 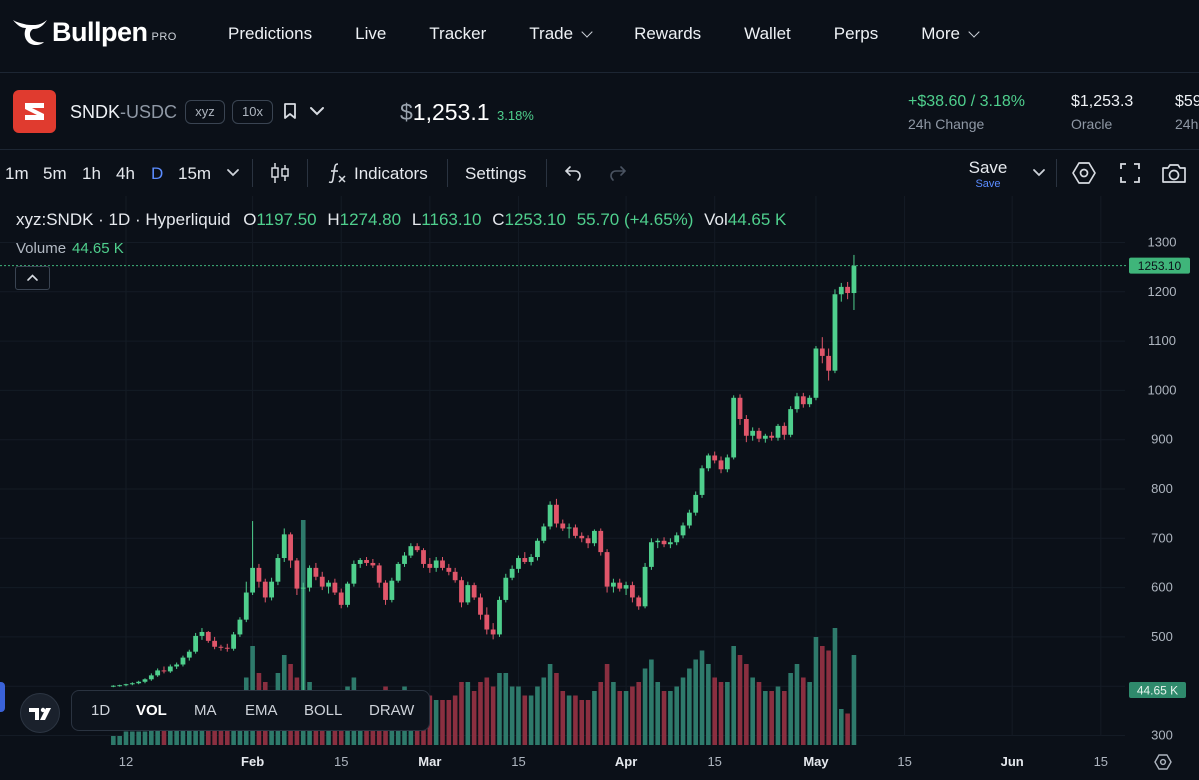 I want to click on stat-oracle: $1,253.3 Oracle, so click(x=1102, y=112).